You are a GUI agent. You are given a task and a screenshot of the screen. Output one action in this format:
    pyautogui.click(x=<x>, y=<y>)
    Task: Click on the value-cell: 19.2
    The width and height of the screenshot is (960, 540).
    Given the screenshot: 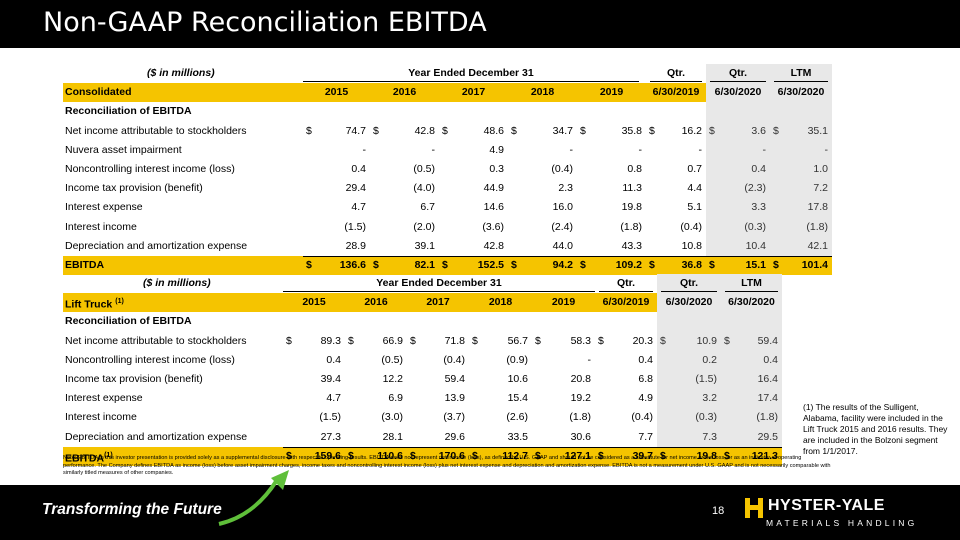 What is the action you would take?
    pyautogui.click(x=563, y=398)
    